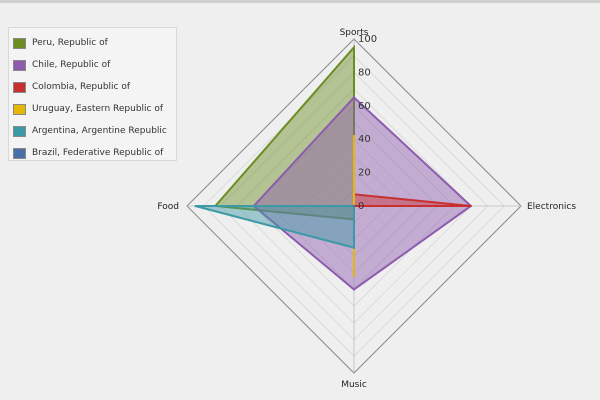 The width and height of the screenshot is (600, 400). What do you see at coordinates (361, 206) in the screenshot?
I see `tick-label: 0` at bounding box center [361, 206].